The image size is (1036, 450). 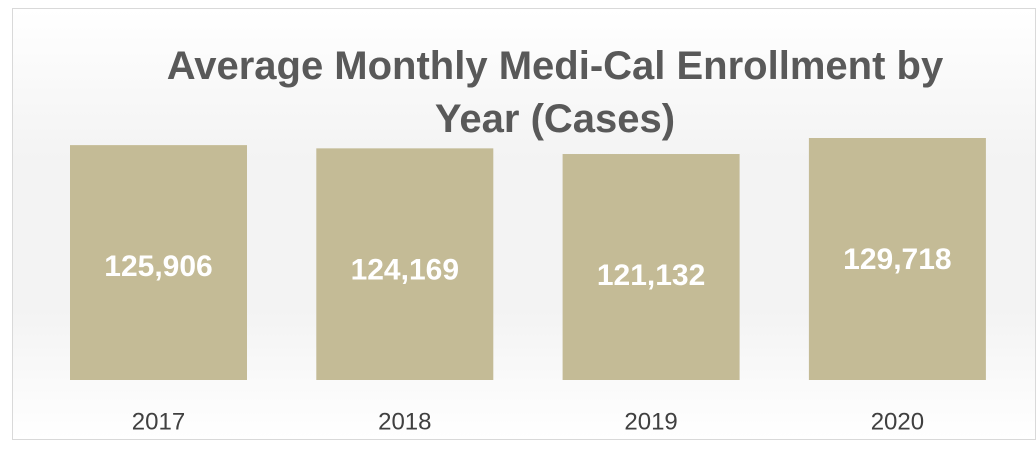 I want to click on data-label: 121,132, so click(x=651, y=275).